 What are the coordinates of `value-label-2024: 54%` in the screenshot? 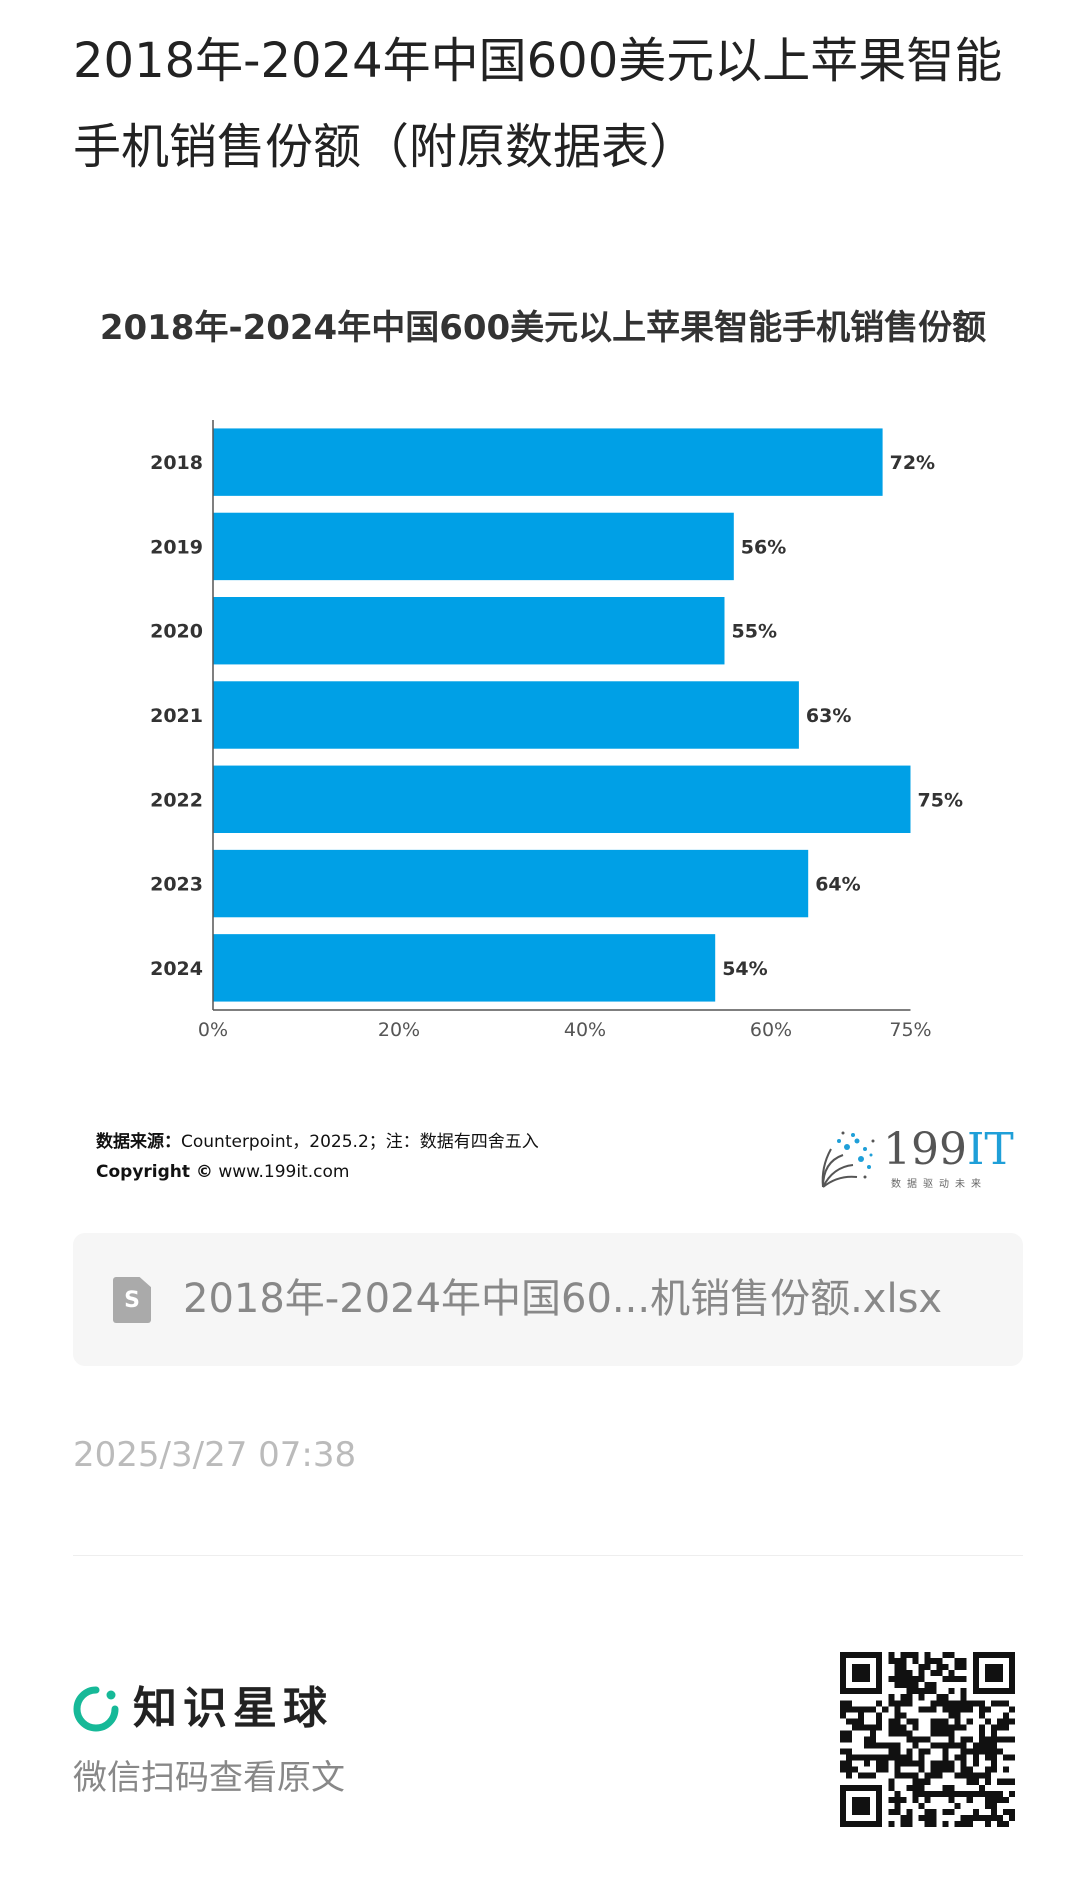 It's located at (744, 969).